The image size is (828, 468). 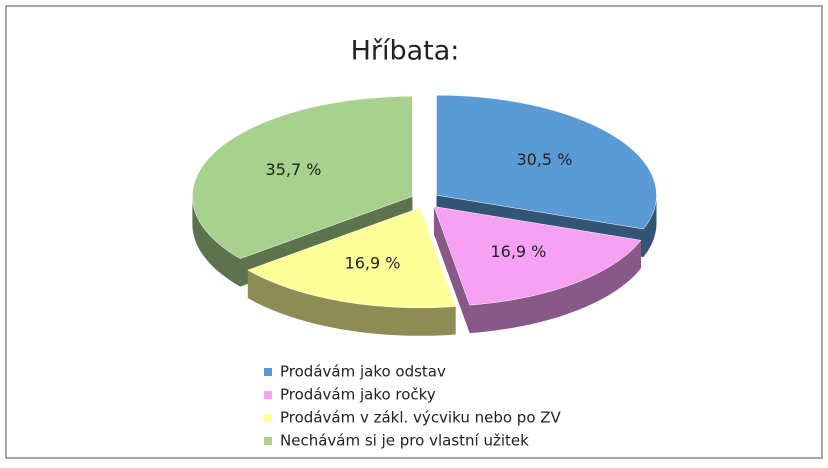 I want to click on chart-title: Hříbata:, so click(x=405, y=51).